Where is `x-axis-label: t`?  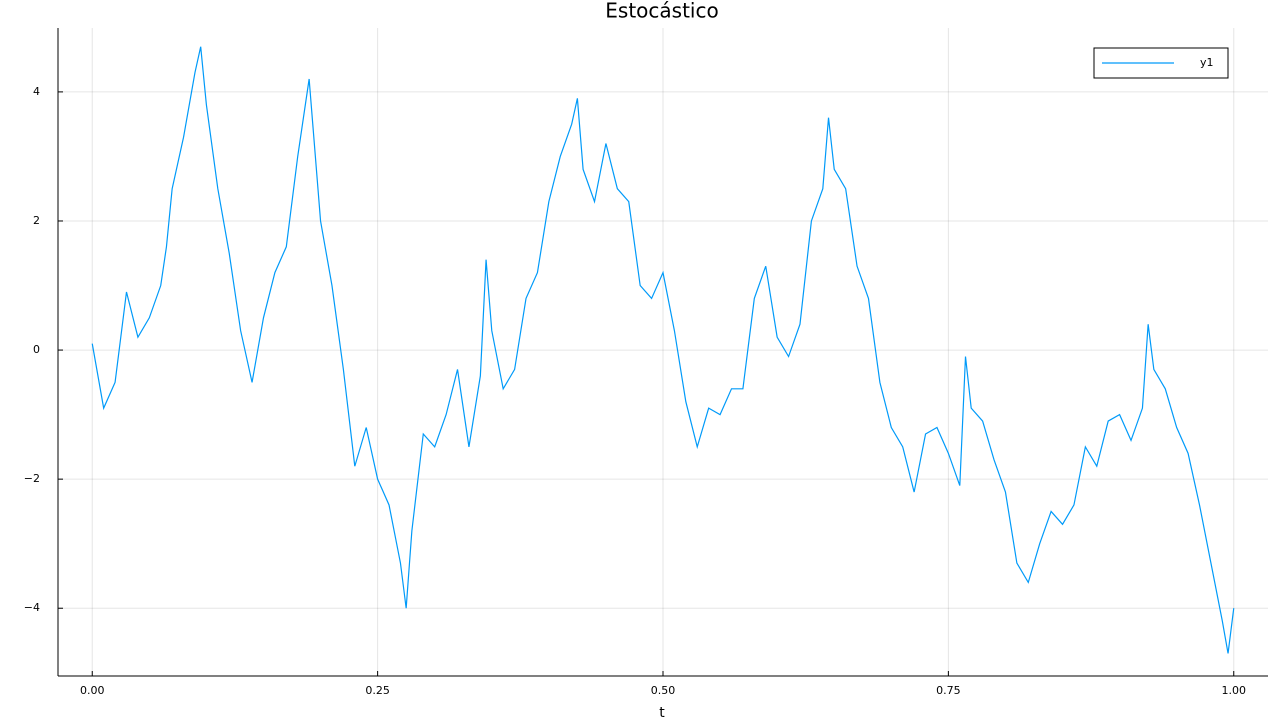
x-axis-label: t is located at coordinates (662, 712).